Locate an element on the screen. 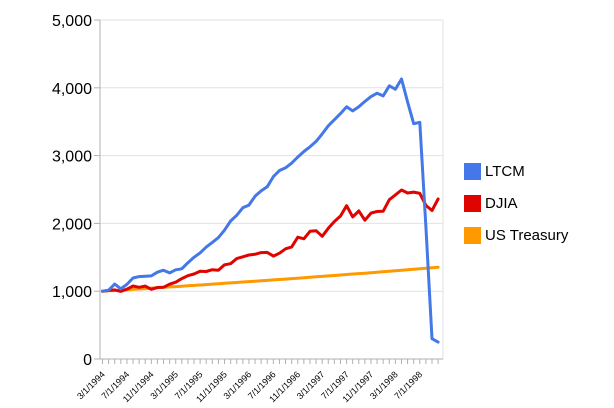 The width and height of the screenshot is (614, 408). legend-item-us-treasury: US Treasury is located at coordinates (516, 235).